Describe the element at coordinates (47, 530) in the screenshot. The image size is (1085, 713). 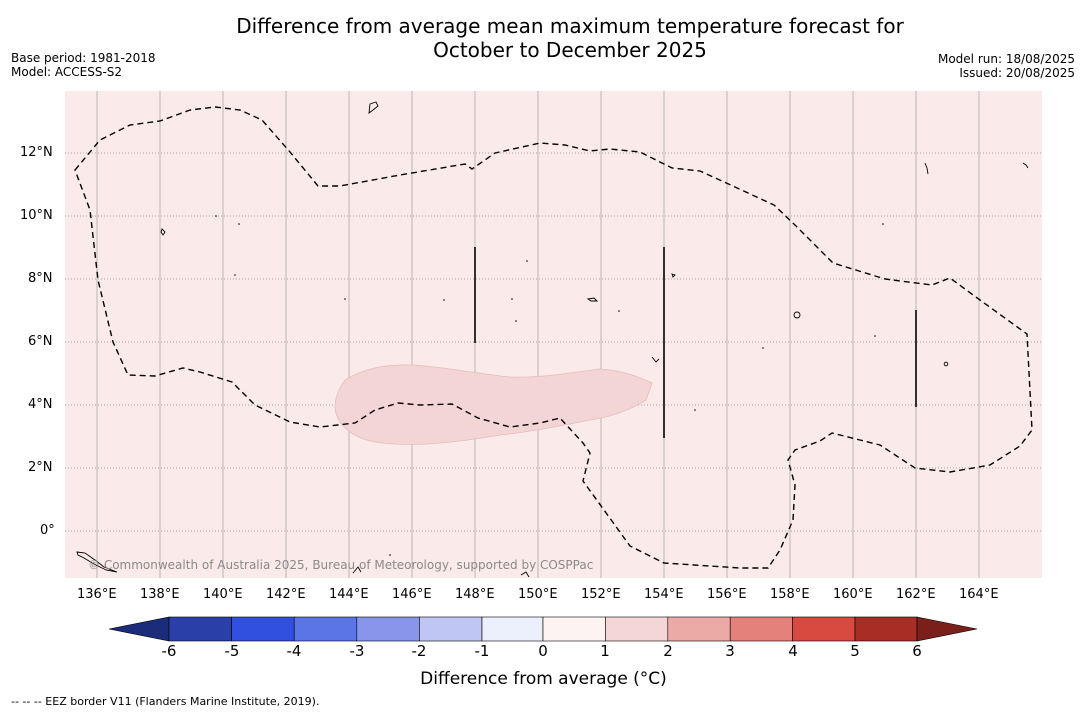
I see `y-tick-label: 0°` at that location.